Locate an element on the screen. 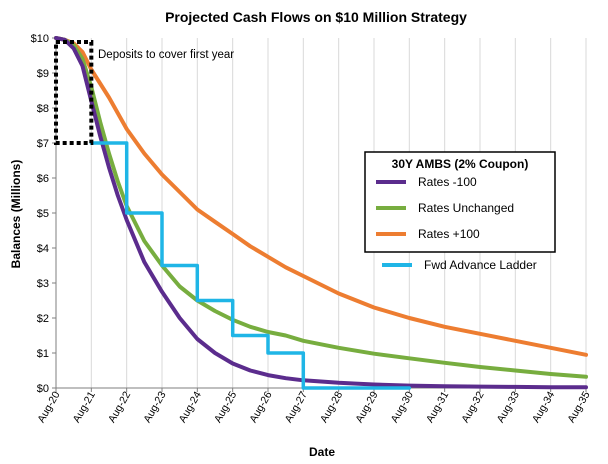 This screenshot has height=464, width=608. x-tick-label: Aug-28 is located at coordinates (331, 406).